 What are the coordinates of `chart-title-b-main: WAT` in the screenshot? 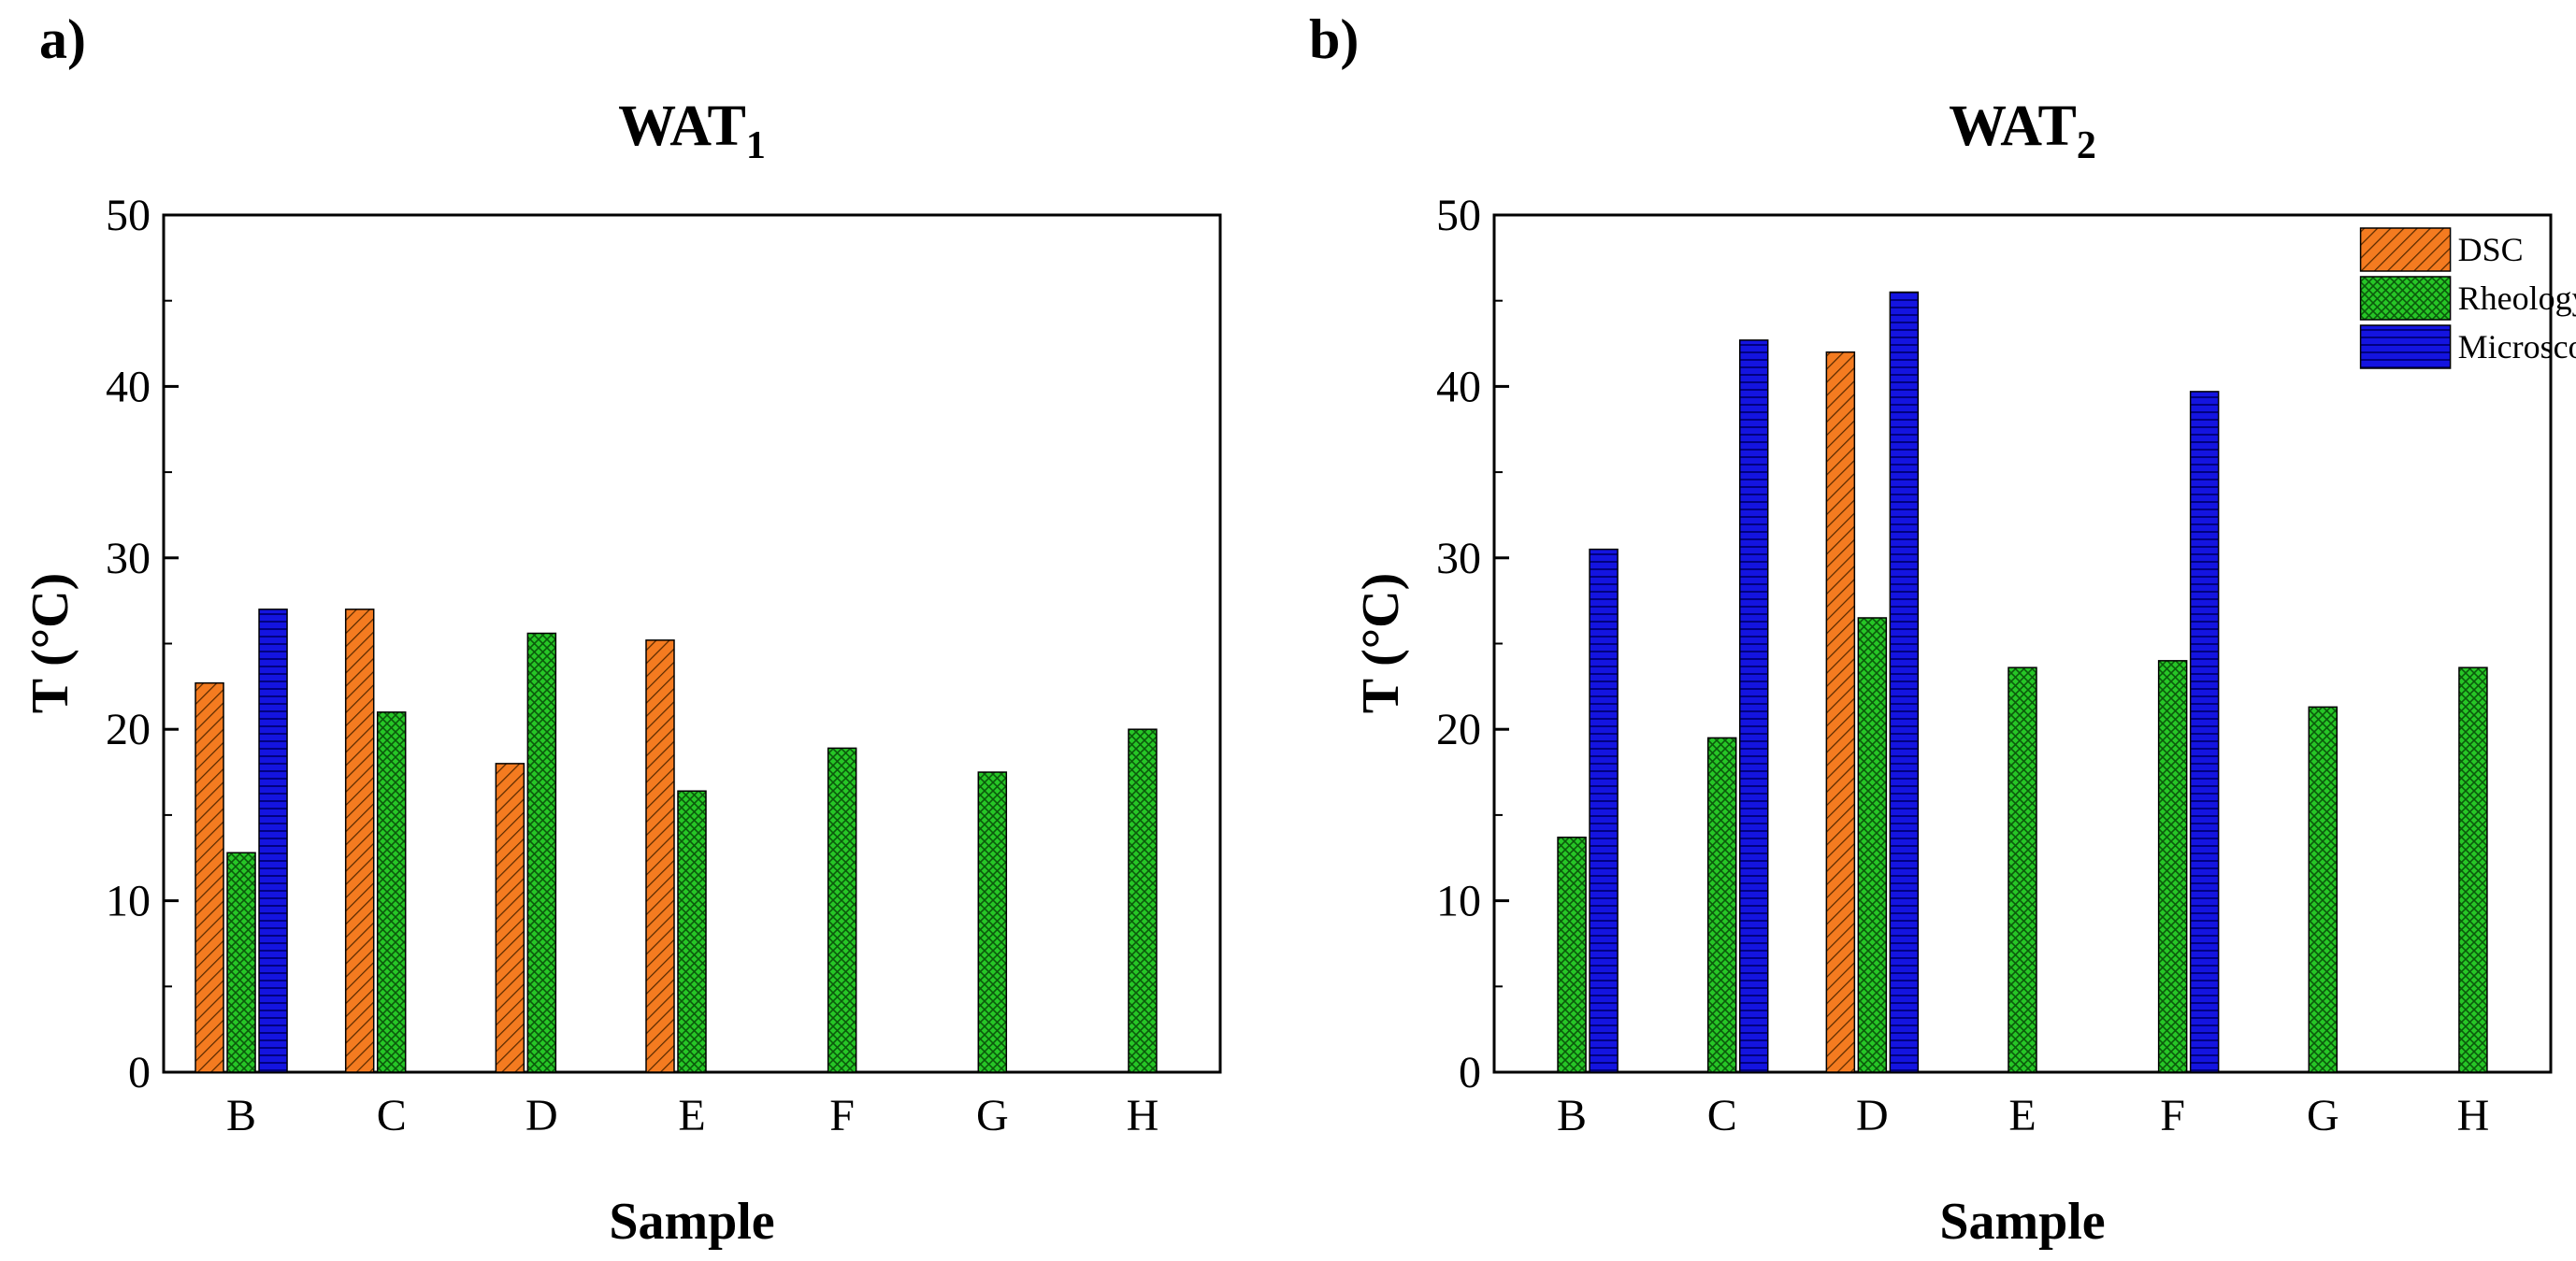 It's located at (2013, 126).